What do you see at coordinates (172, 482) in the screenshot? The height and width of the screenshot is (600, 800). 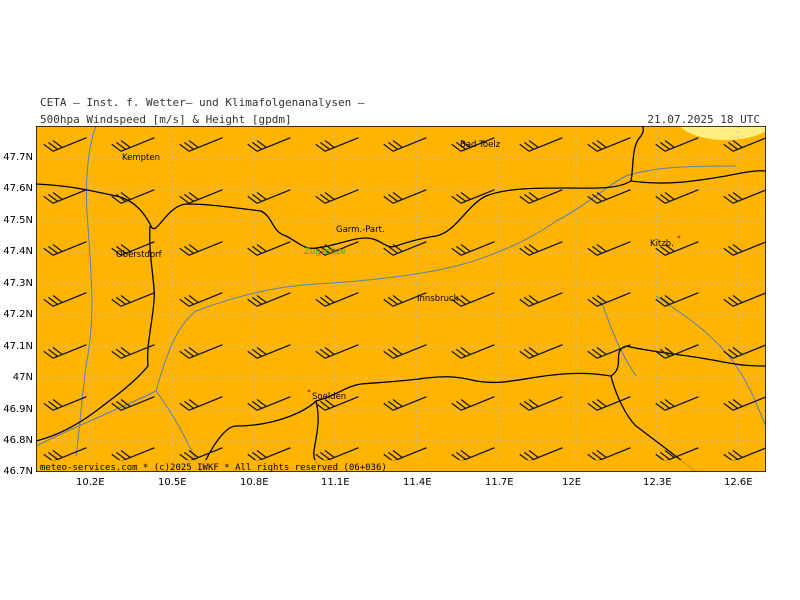 I see `longitude-label: 10.5E` at bounding box center [172, 482].